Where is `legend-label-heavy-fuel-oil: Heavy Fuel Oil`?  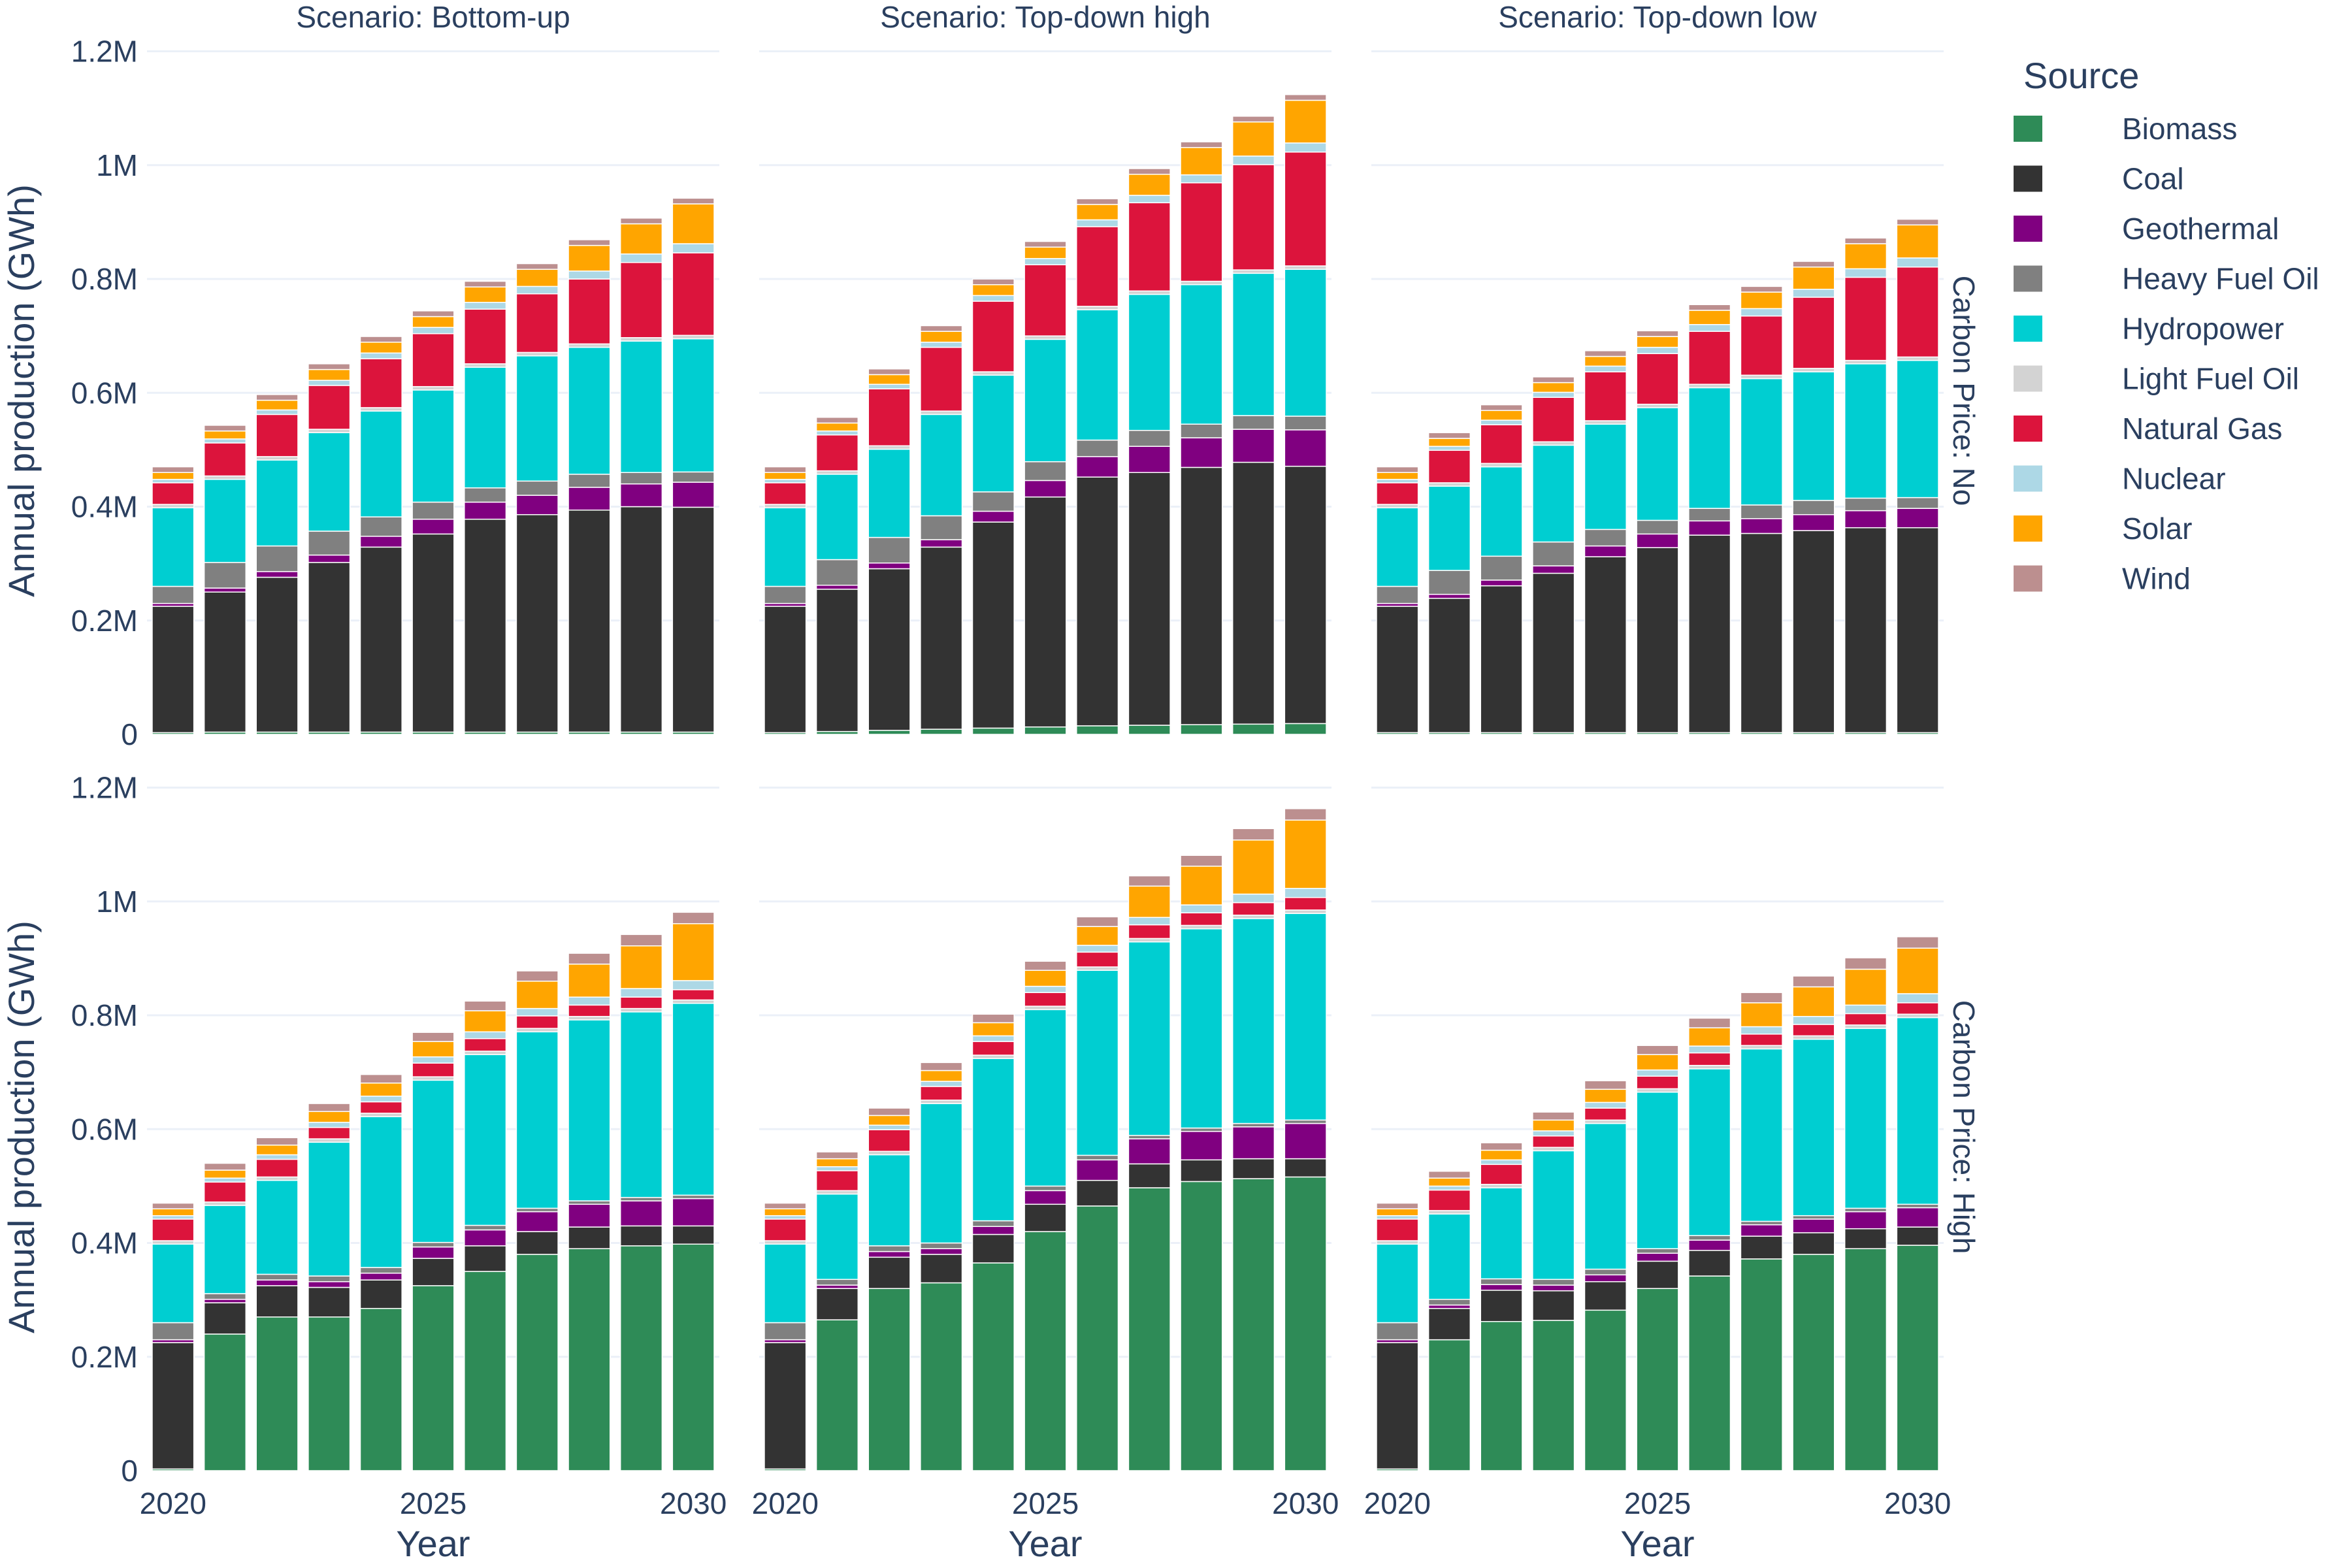 legend-label-heavy-fuel-oil: Heavy Fuel Oil is located at coordinates (2220, 279).